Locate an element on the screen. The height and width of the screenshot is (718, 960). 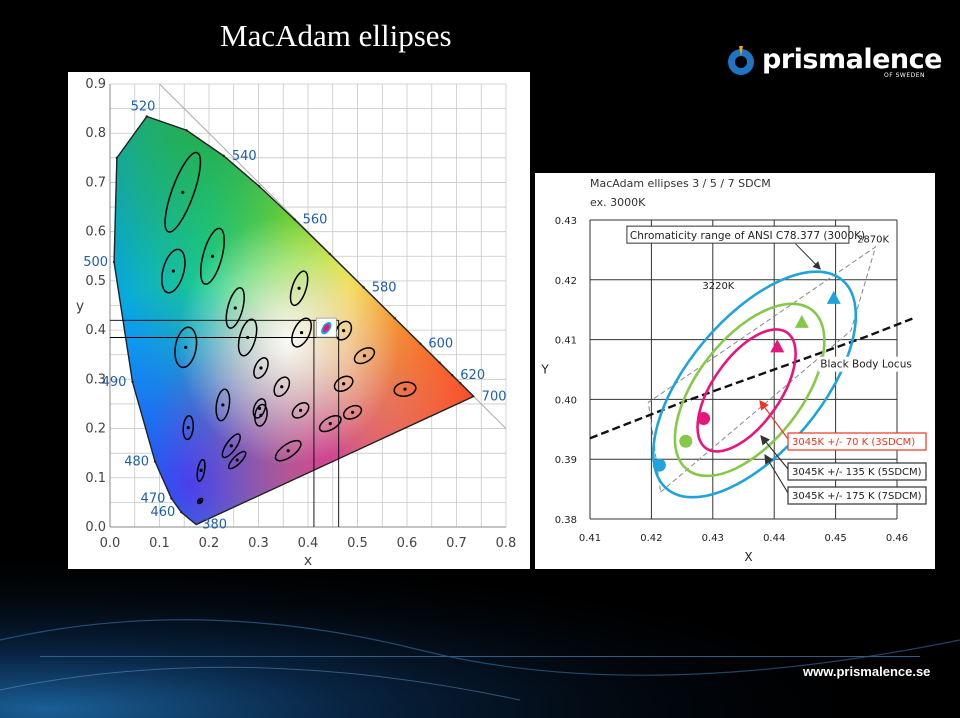
legend-label: 3045K +/- 135 K (5SDCM) is located at coordinates (857, 472).